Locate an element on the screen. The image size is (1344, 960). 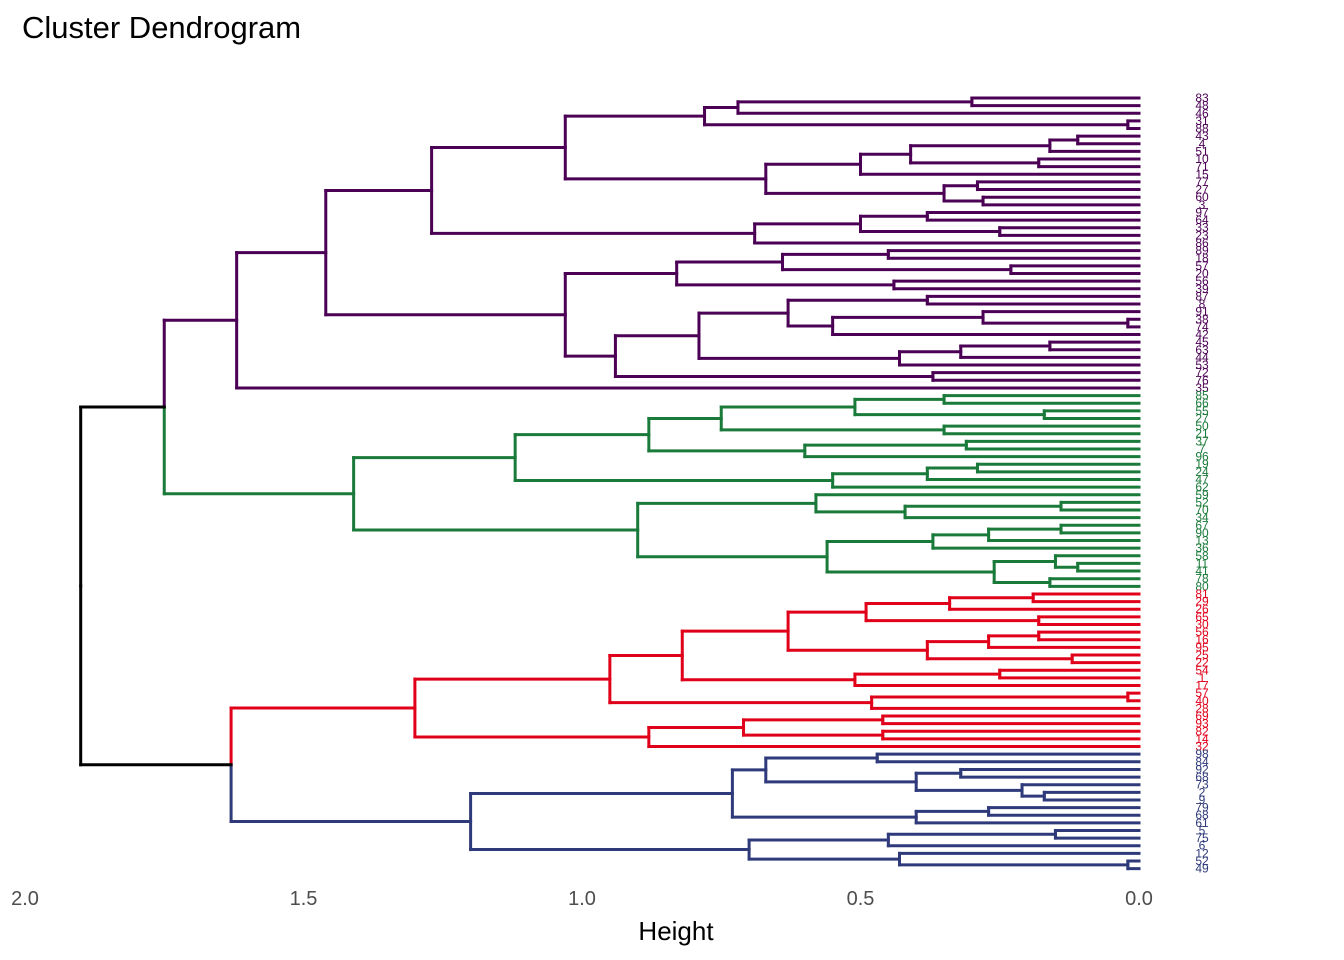
leaf-label: 22 is located at coordinates (1202, 663).